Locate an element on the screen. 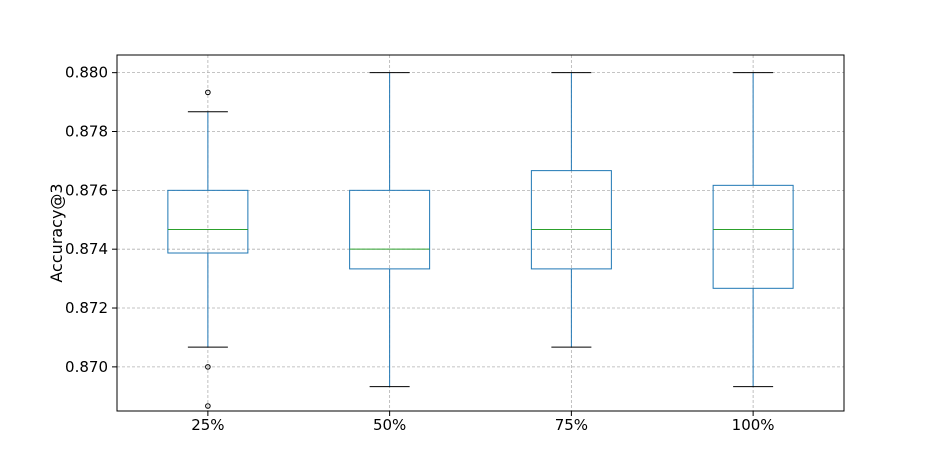 The width and height of the screenshot is (938, 463). x-tick-label: 100% is located at coordinates (753, 425).